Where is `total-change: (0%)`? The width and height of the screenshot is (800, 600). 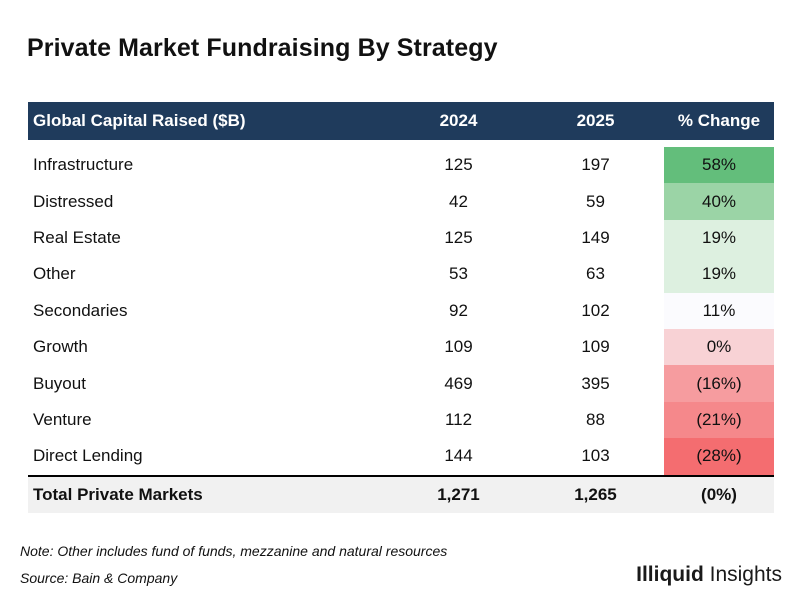
total-change: (0%) is located at coordinates (719, 493).